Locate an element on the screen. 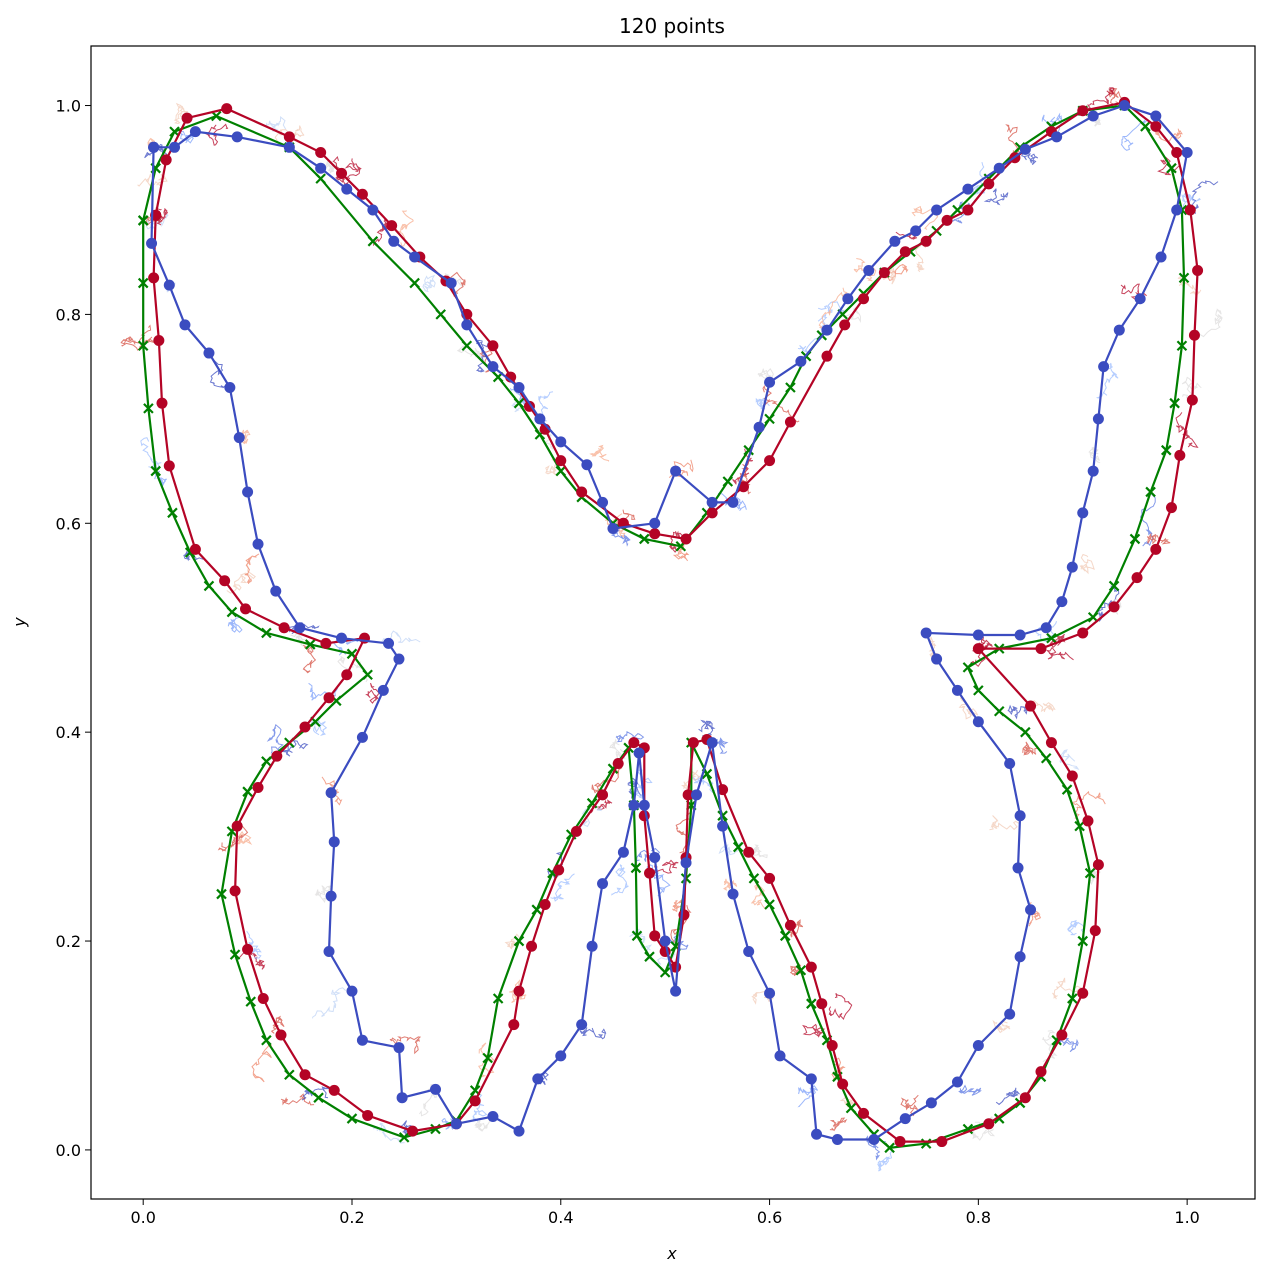 This screenshot has height=1279, width=1268. y-axis-label: y is located at coordinates (19, 622).